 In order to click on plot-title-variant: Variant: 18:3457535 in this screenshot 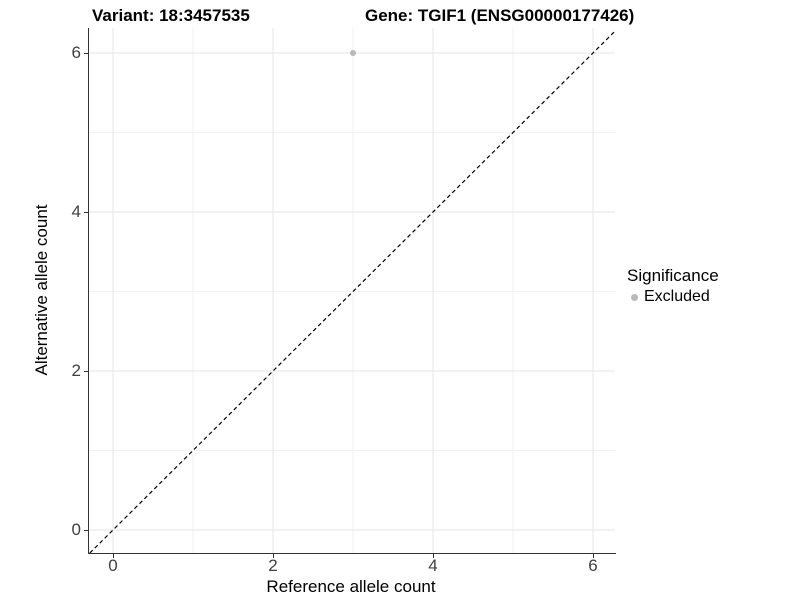, I will do `click(171, 15)`.